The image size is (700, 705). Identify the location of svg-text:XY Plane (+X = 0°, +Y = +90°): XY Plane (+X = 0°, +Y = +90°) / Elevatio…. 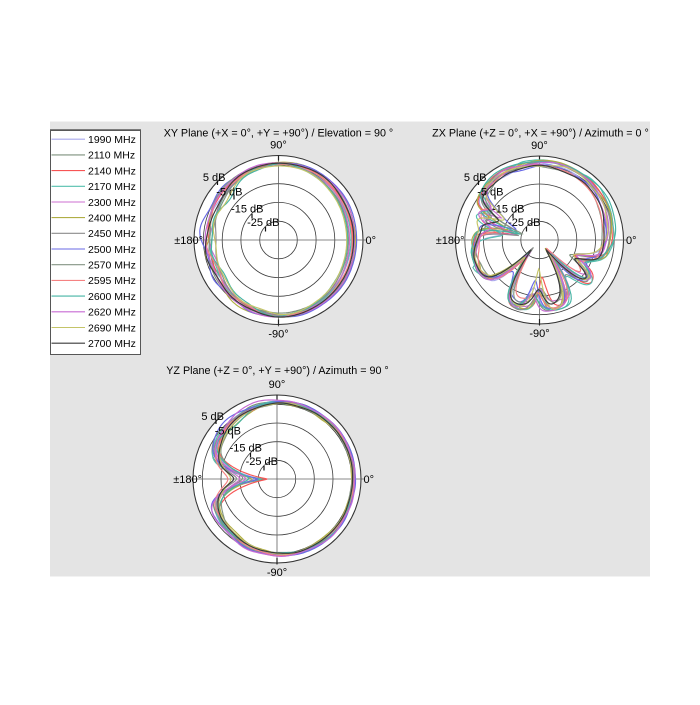
(278, 134).